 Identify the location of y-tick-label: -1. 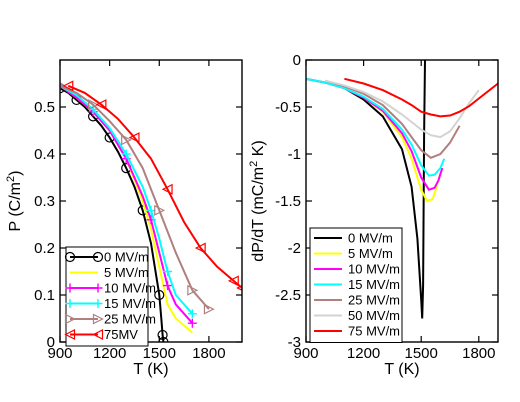
(294, 154).